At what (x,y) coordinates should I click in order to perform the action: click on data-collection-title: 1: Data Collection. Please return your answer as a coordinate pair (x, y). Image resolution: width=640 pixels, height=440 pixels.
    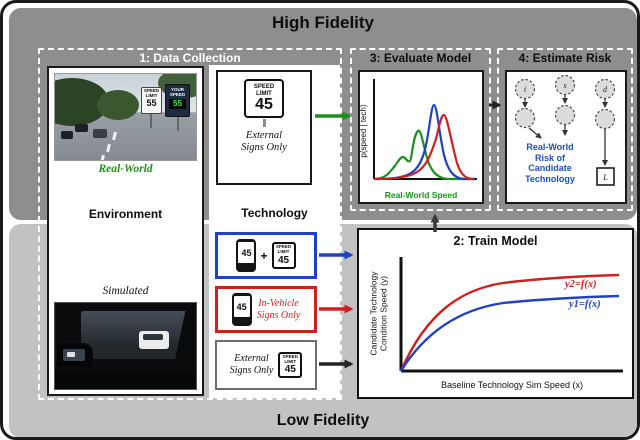
    Looking at the image, I should click on (190, 58).